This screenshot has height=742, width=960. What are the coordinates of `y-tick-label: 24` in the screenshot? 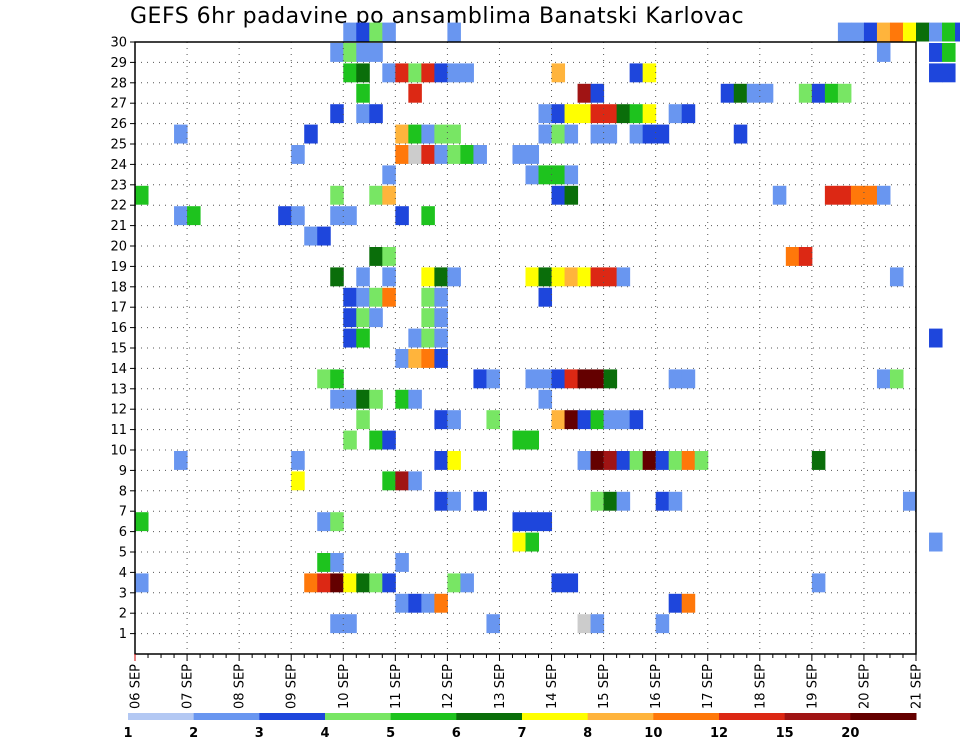 It's located at (118, 165).